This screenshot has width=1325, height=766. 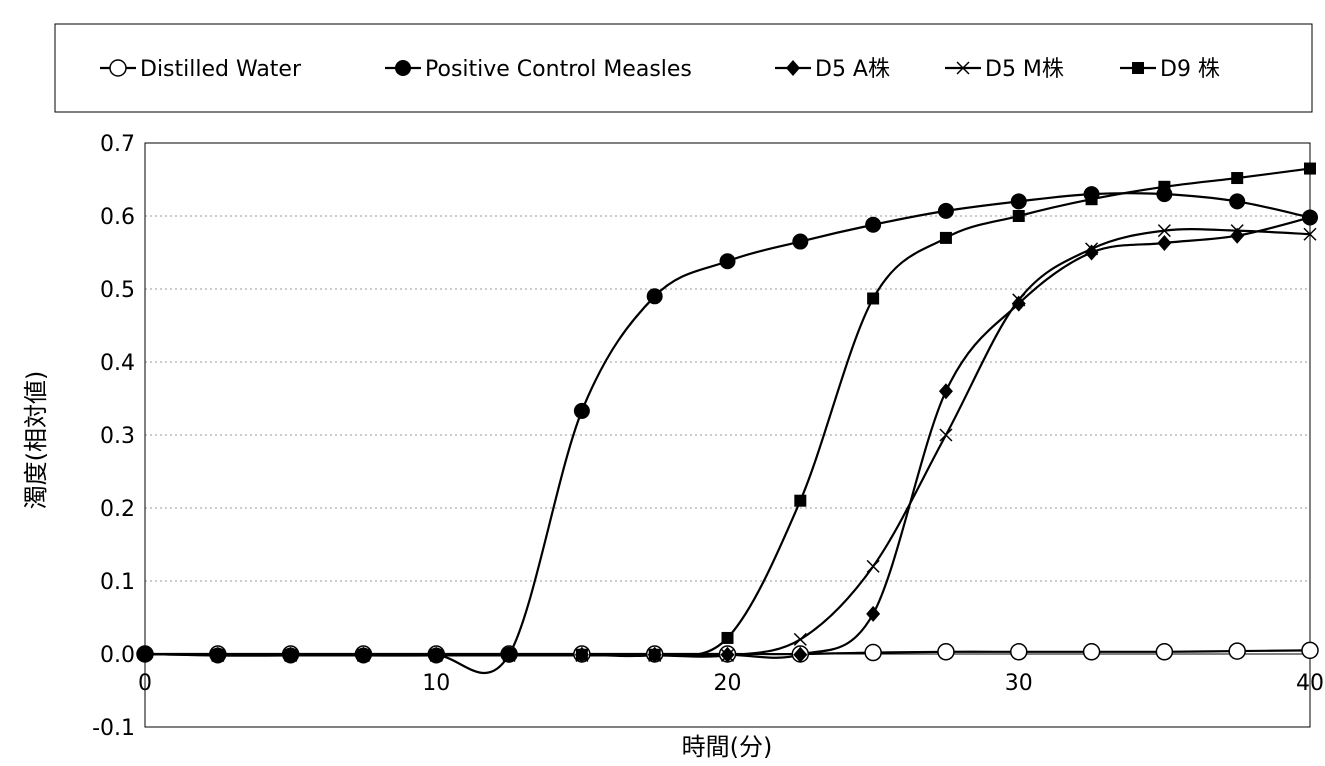 I want to click on y-tick-label: 0.3, so click(x=117, y=436).